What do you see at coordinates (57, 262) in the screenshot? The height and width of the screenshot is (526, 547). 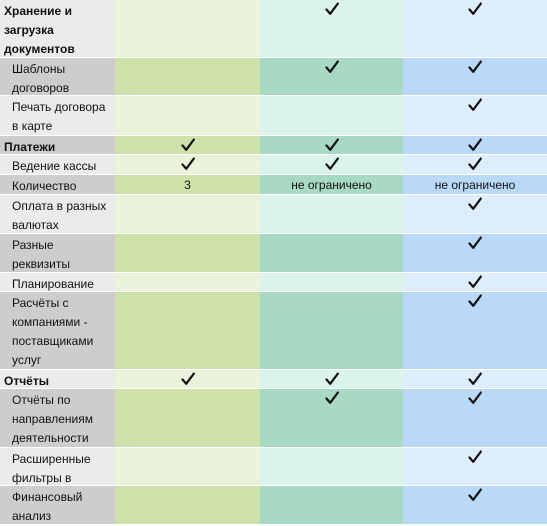 I see `feature-label: Разные реквизиты организации` at bounding box center [57, 262].